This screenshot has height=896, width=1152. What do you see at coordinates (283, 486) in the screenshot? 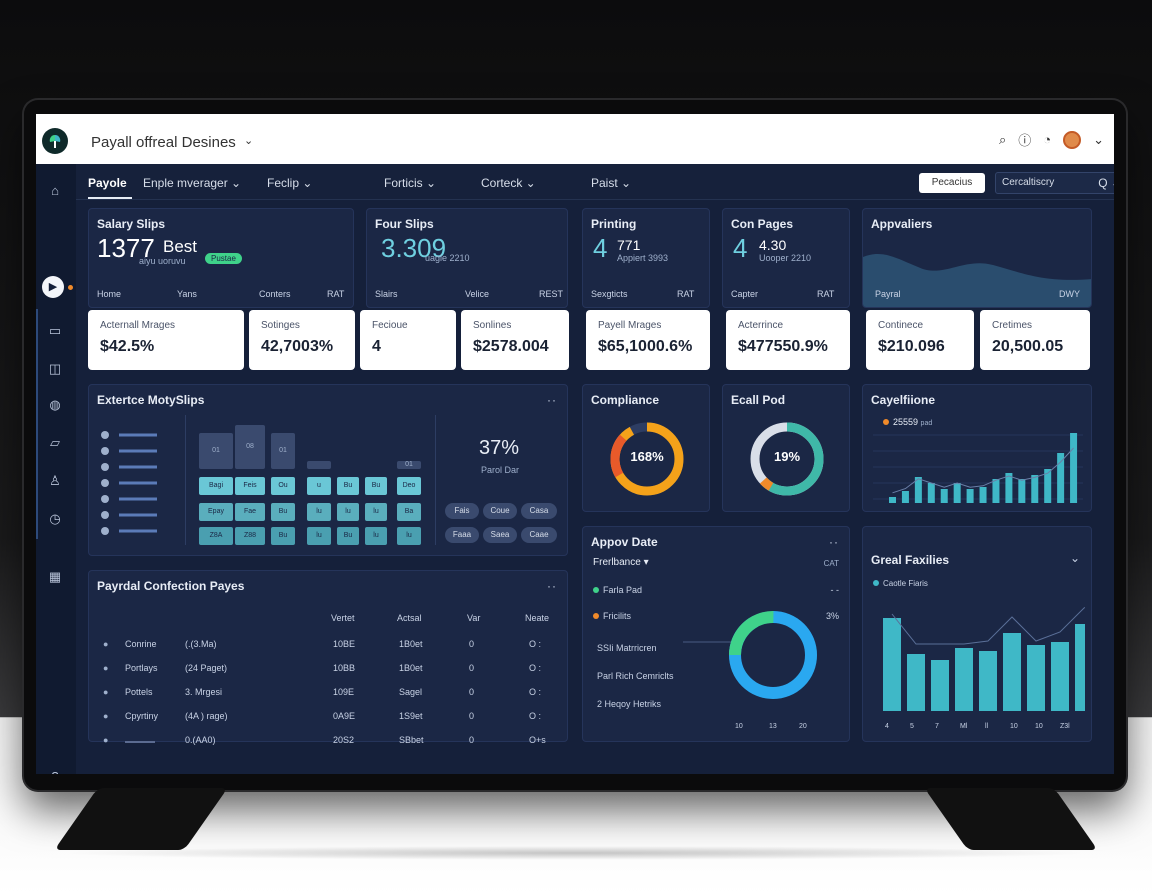
I see `grid-square: Ou` at bounding box center [283, 486].